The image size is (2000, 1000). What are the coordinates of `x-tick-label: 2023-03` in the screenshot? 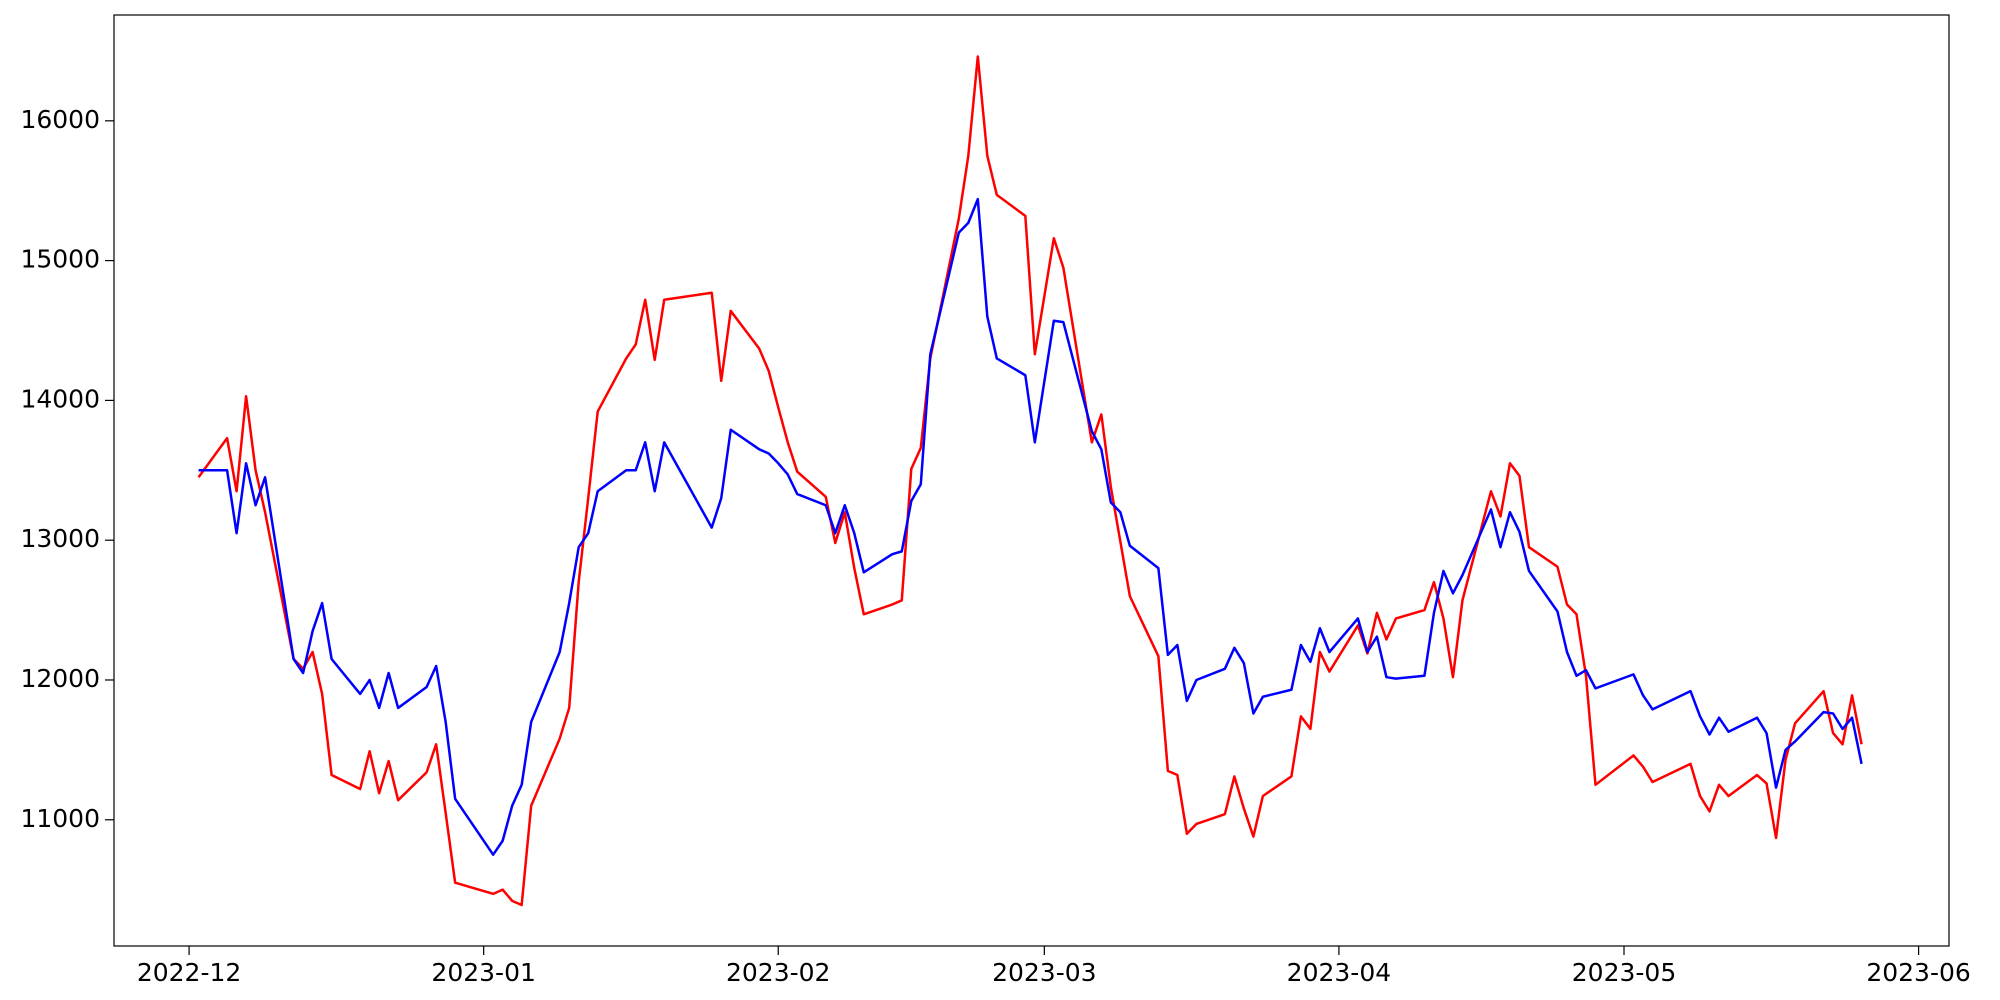 It's located at (1044, 972).